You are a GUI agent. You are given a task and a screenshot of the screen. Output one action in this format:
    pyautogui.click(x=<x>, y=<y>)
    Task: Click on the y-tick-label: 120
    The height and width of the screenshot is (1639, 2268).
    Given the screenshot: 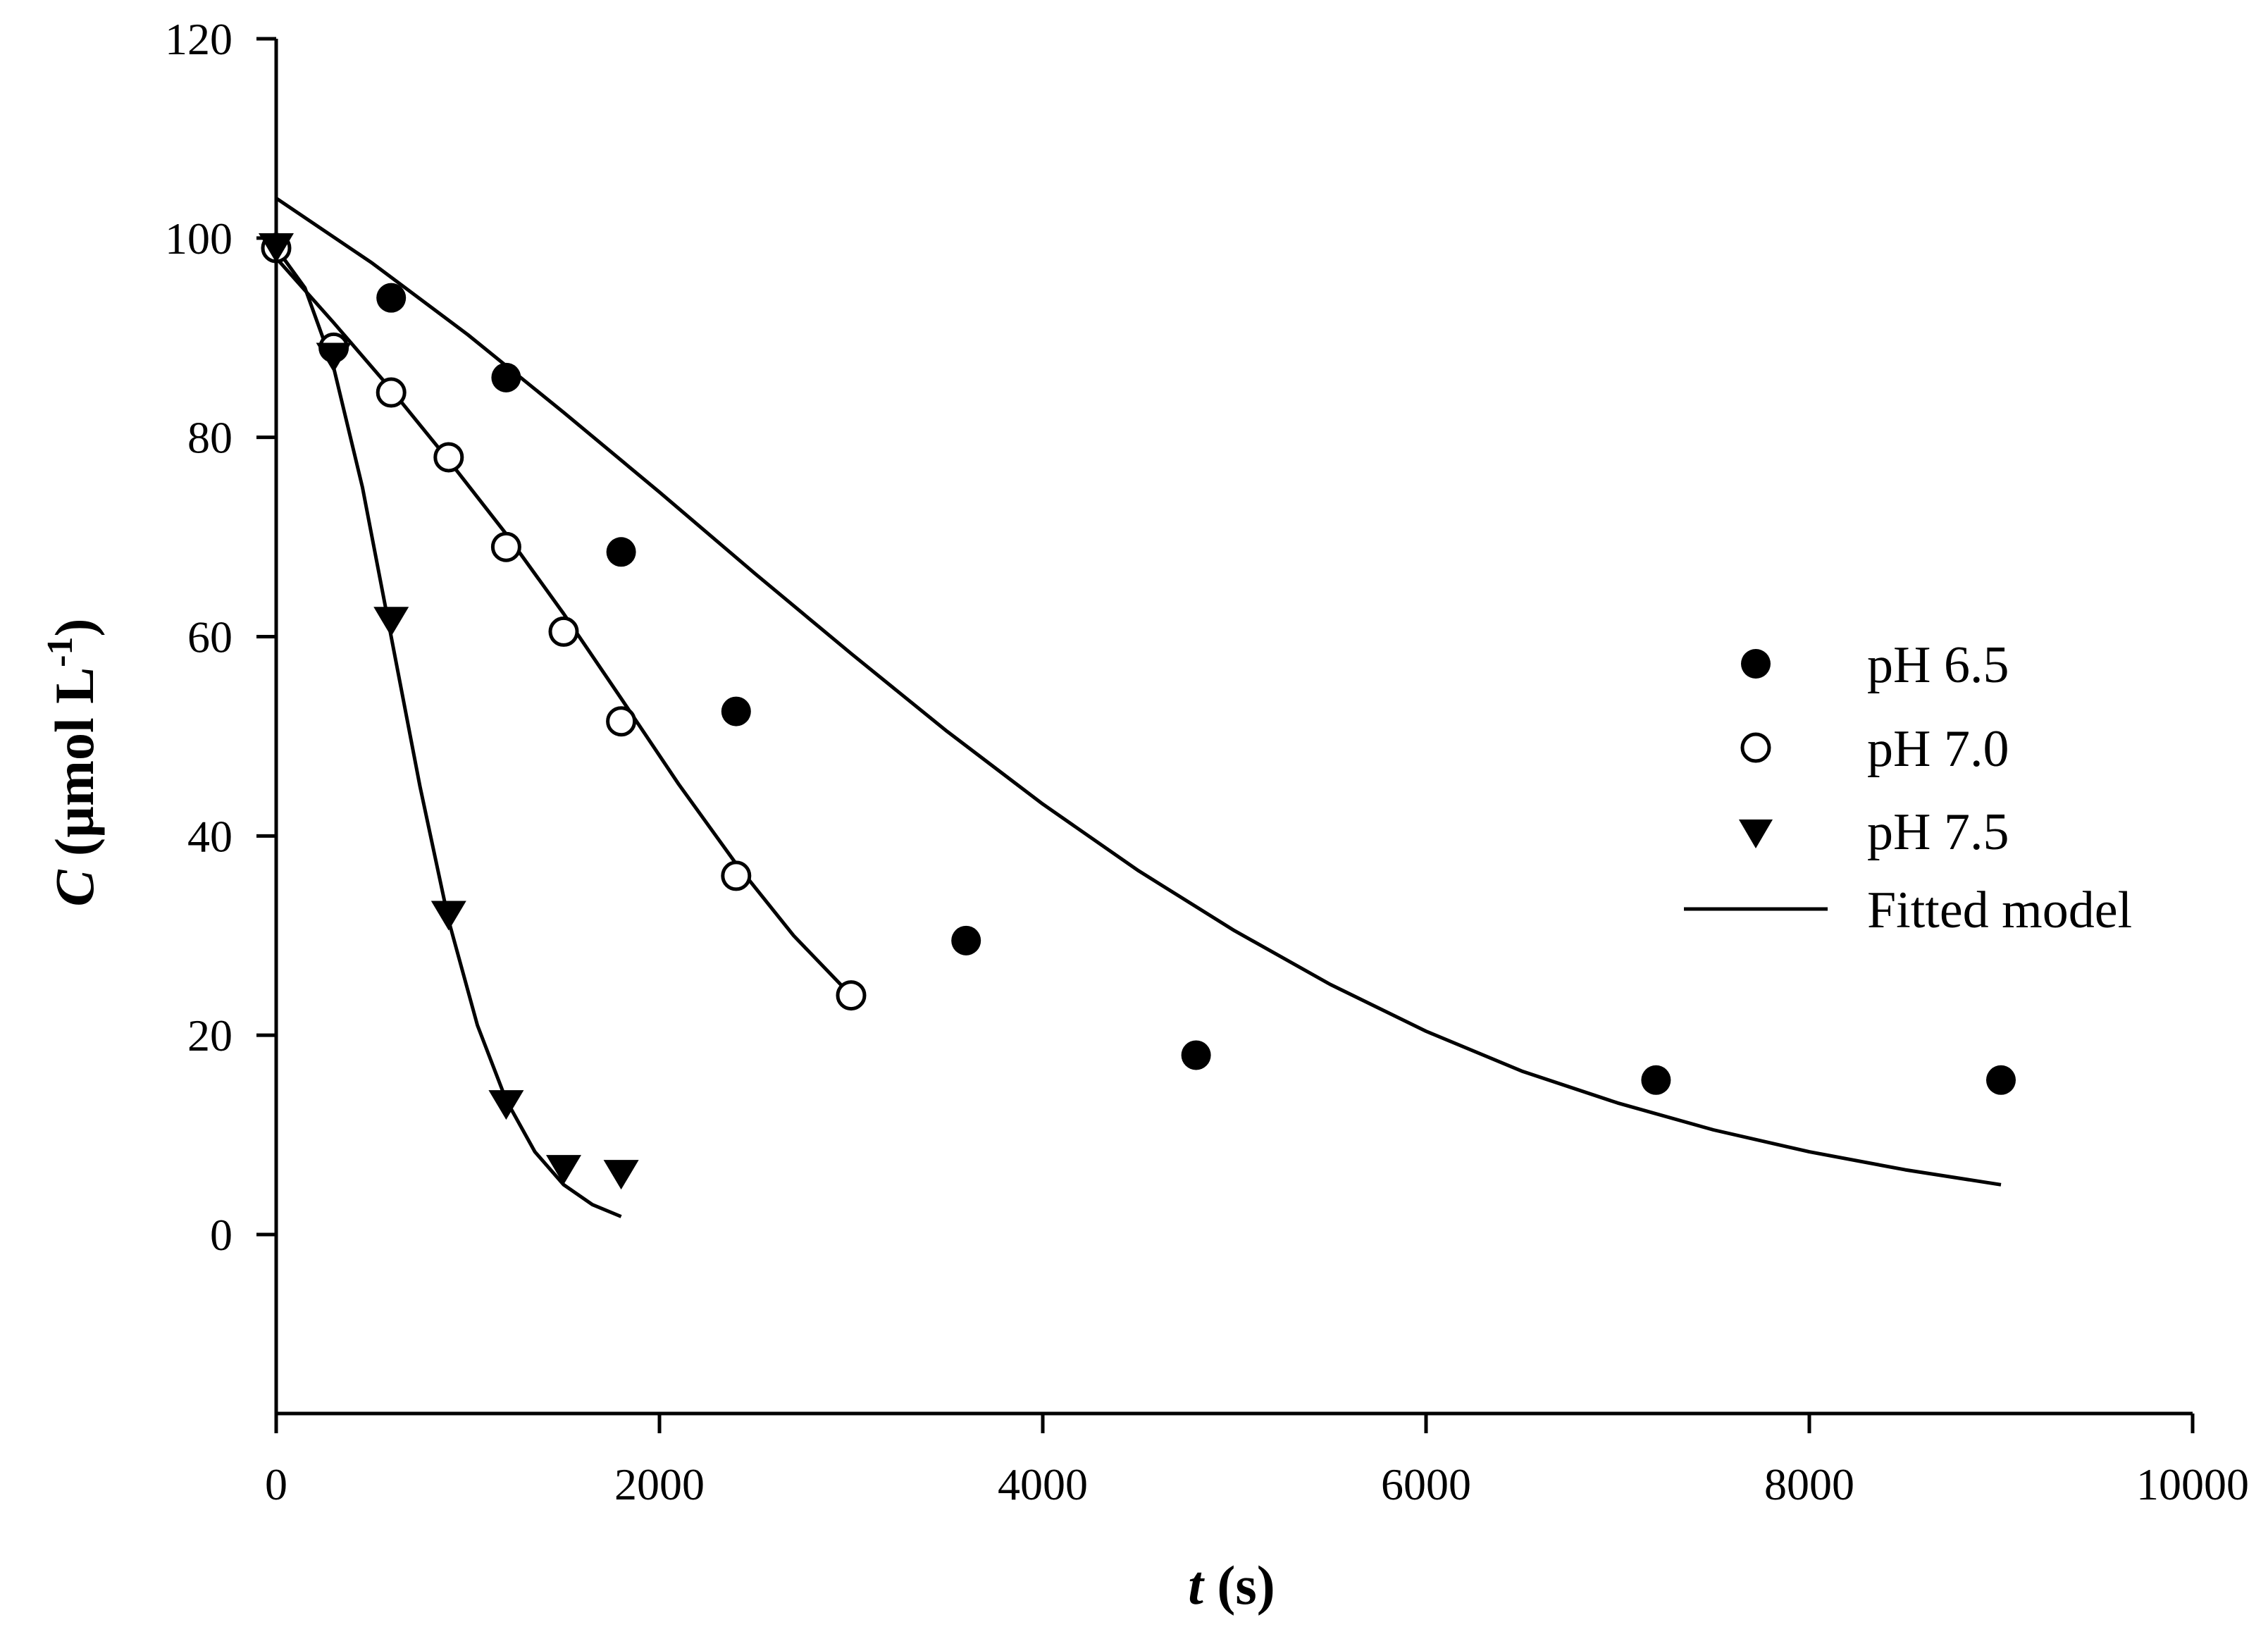 What is the action you would take?
    pyautogui.click(x=199, y=39)
    